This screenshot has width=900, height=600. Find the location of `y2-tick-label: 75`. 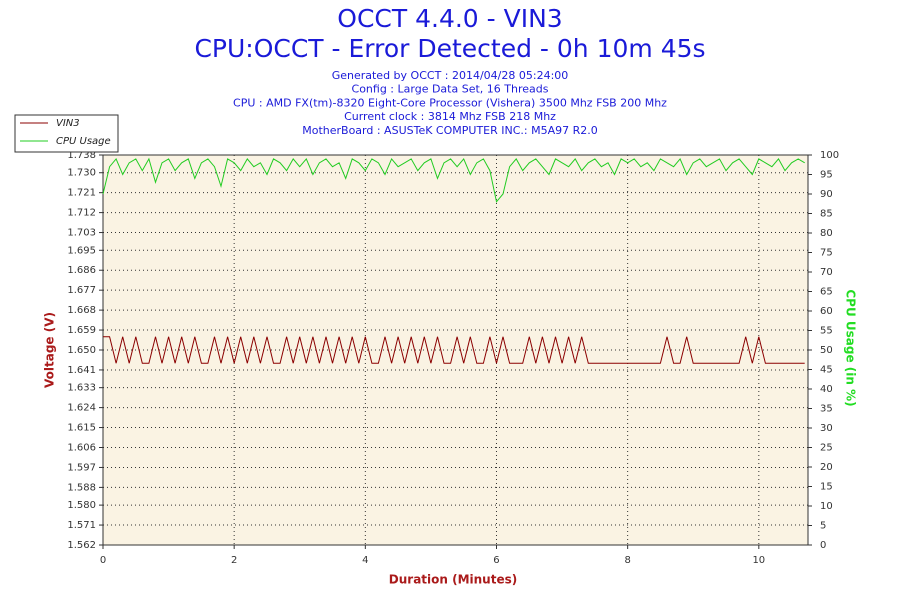

y2-tick-label: 75 is located at coordinates (826, 253).